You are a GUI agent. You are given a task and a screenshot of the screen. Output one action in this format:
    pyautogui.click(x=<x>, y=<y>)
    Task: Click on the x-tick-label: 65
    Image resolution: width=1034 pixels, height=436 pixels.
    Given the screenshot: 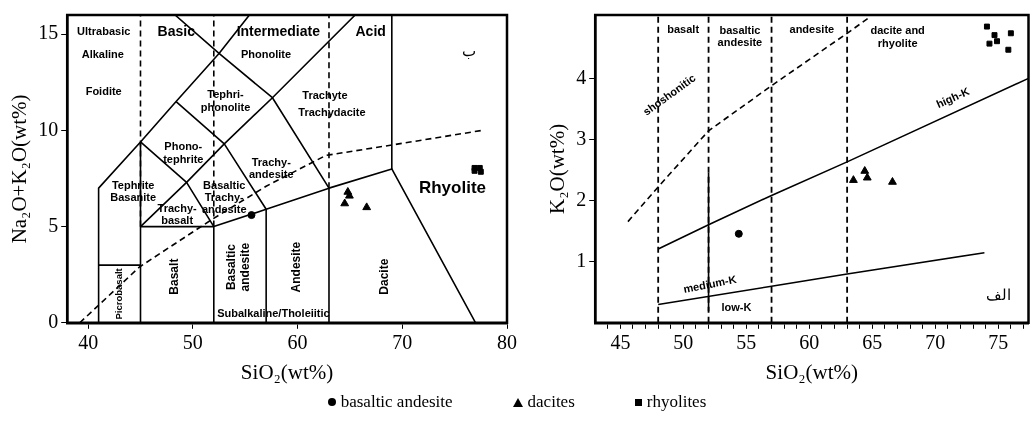 What is the action you would take?
    pyautogui.click(x=872, y=342)
    